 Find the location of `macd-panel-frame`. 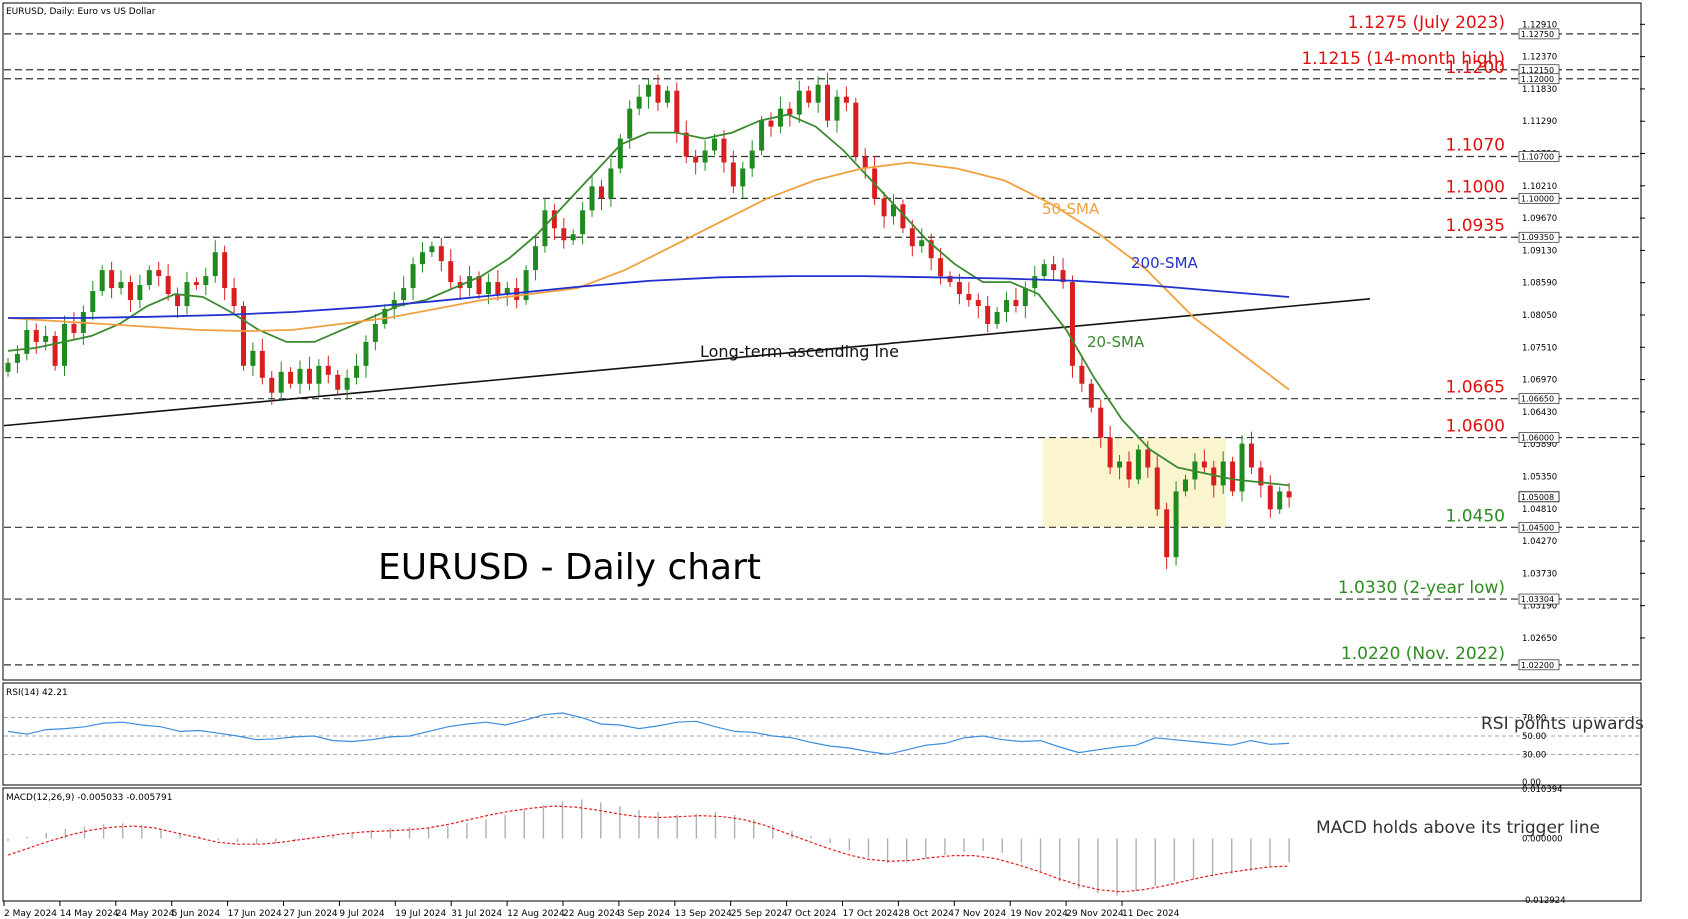

macd-panel-frame is located at coordinates (822, 844).